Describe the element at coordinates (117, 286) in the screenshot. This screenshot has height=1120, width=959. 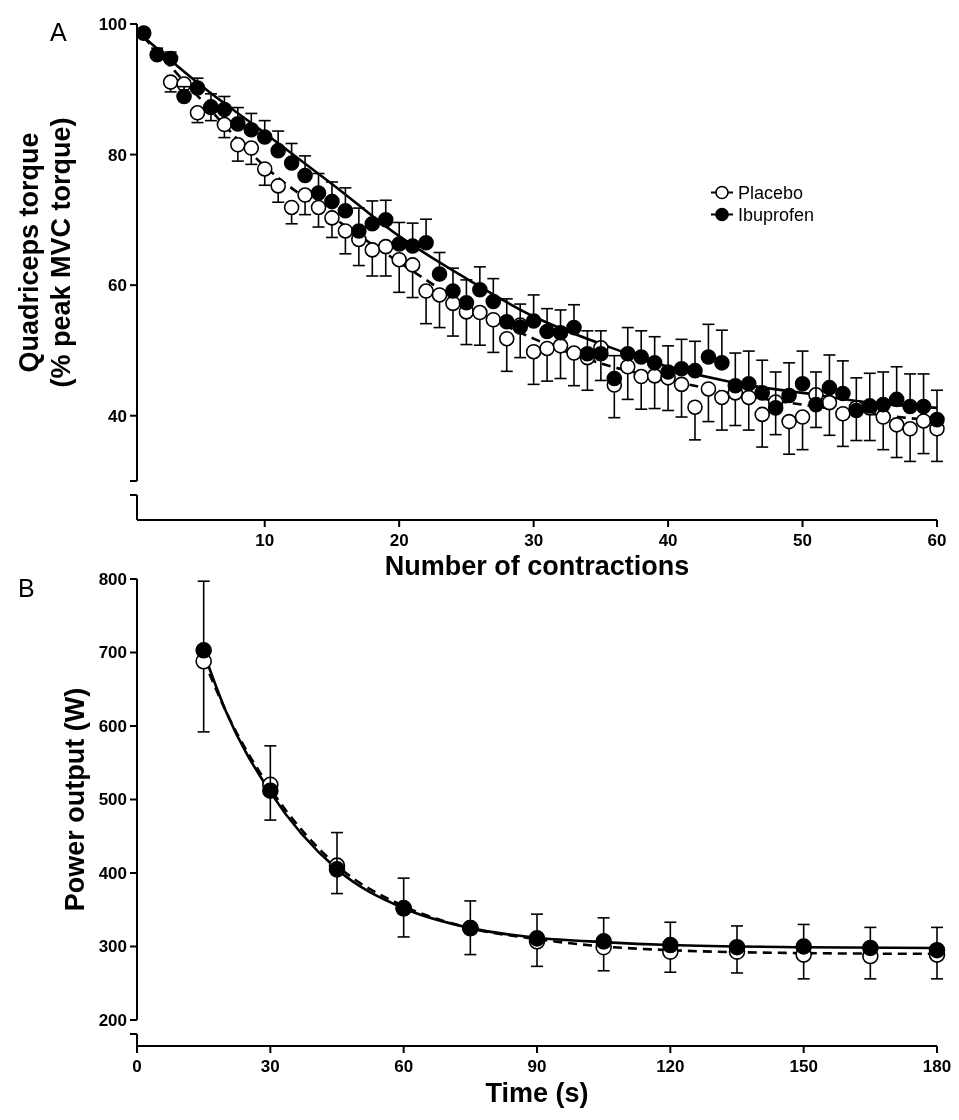
I see `y-tick-label: 60` at that location.